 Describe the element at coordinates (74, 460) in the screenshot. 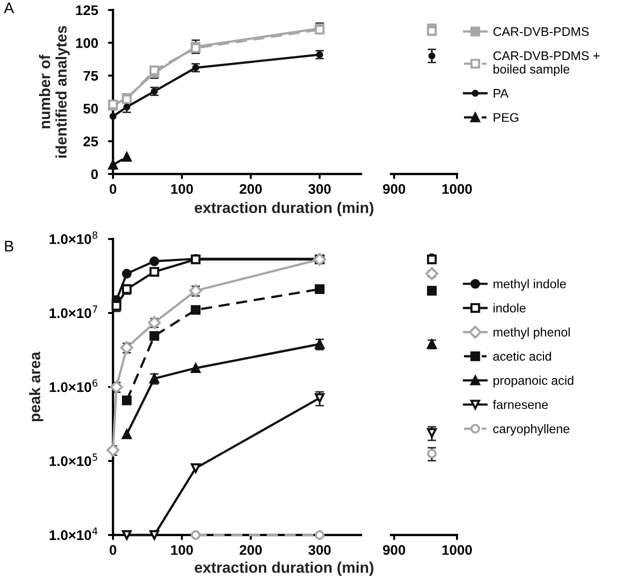

I see `y-tick-label: 1.0×10$^{5}$` at that location.